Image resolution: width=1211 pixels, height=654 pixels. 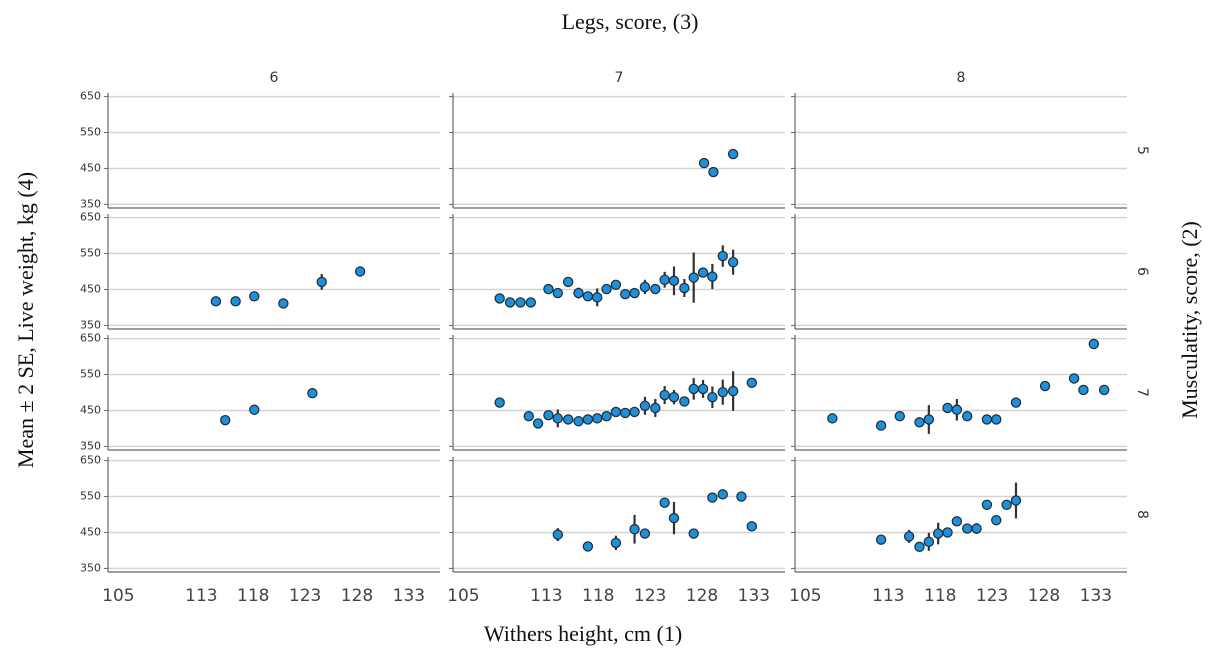 I want to click on y-axis-title: Mean ± 2 SE, Live weight, kg (4), so click(x=25, y=320).